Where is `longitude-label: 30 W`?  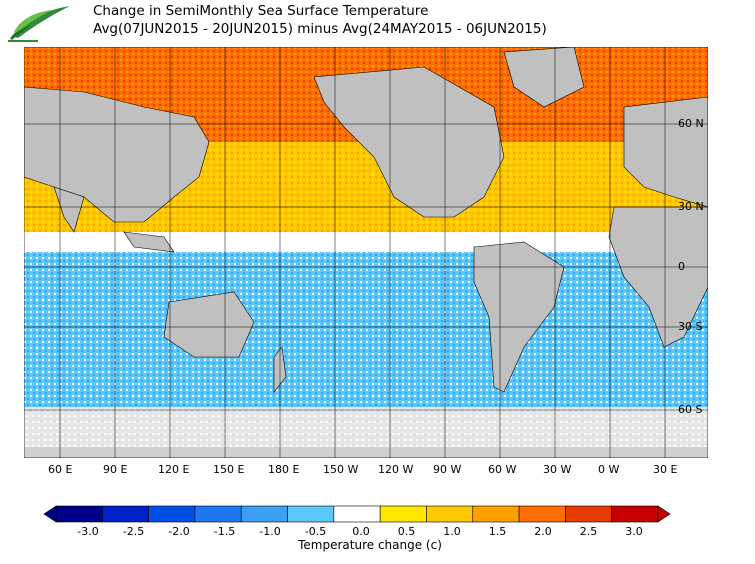
longitude-label: 30 W is located at coordinates (557, 469).